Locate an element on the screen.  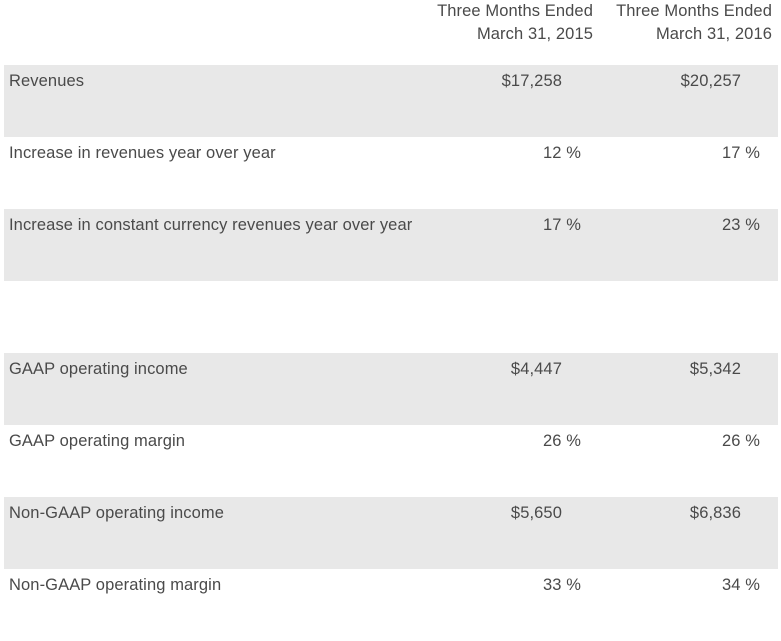
row-label: GAAP operating margin is located at coordinates (97, 441).